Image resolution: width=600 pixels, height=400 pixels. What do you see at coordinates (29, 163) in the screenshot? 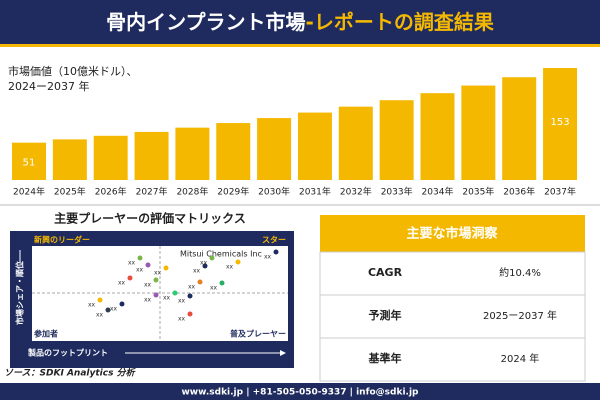
I see `data-label: 51` at bounding box center [29, 163].